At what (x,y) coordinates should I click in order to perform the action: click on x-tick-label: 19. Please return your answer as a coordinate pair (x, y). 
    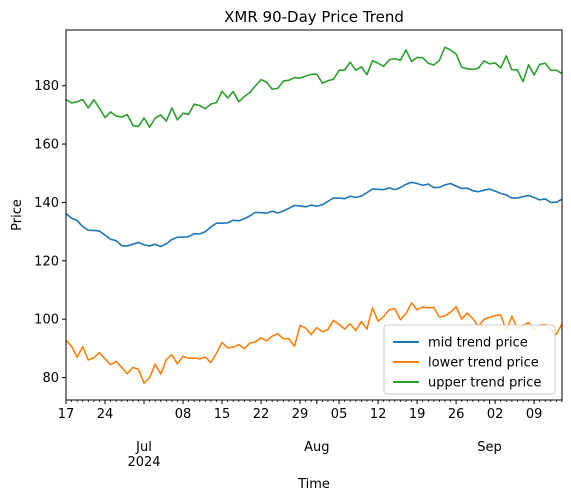
    Looking at the image, I should click on (417, 414).